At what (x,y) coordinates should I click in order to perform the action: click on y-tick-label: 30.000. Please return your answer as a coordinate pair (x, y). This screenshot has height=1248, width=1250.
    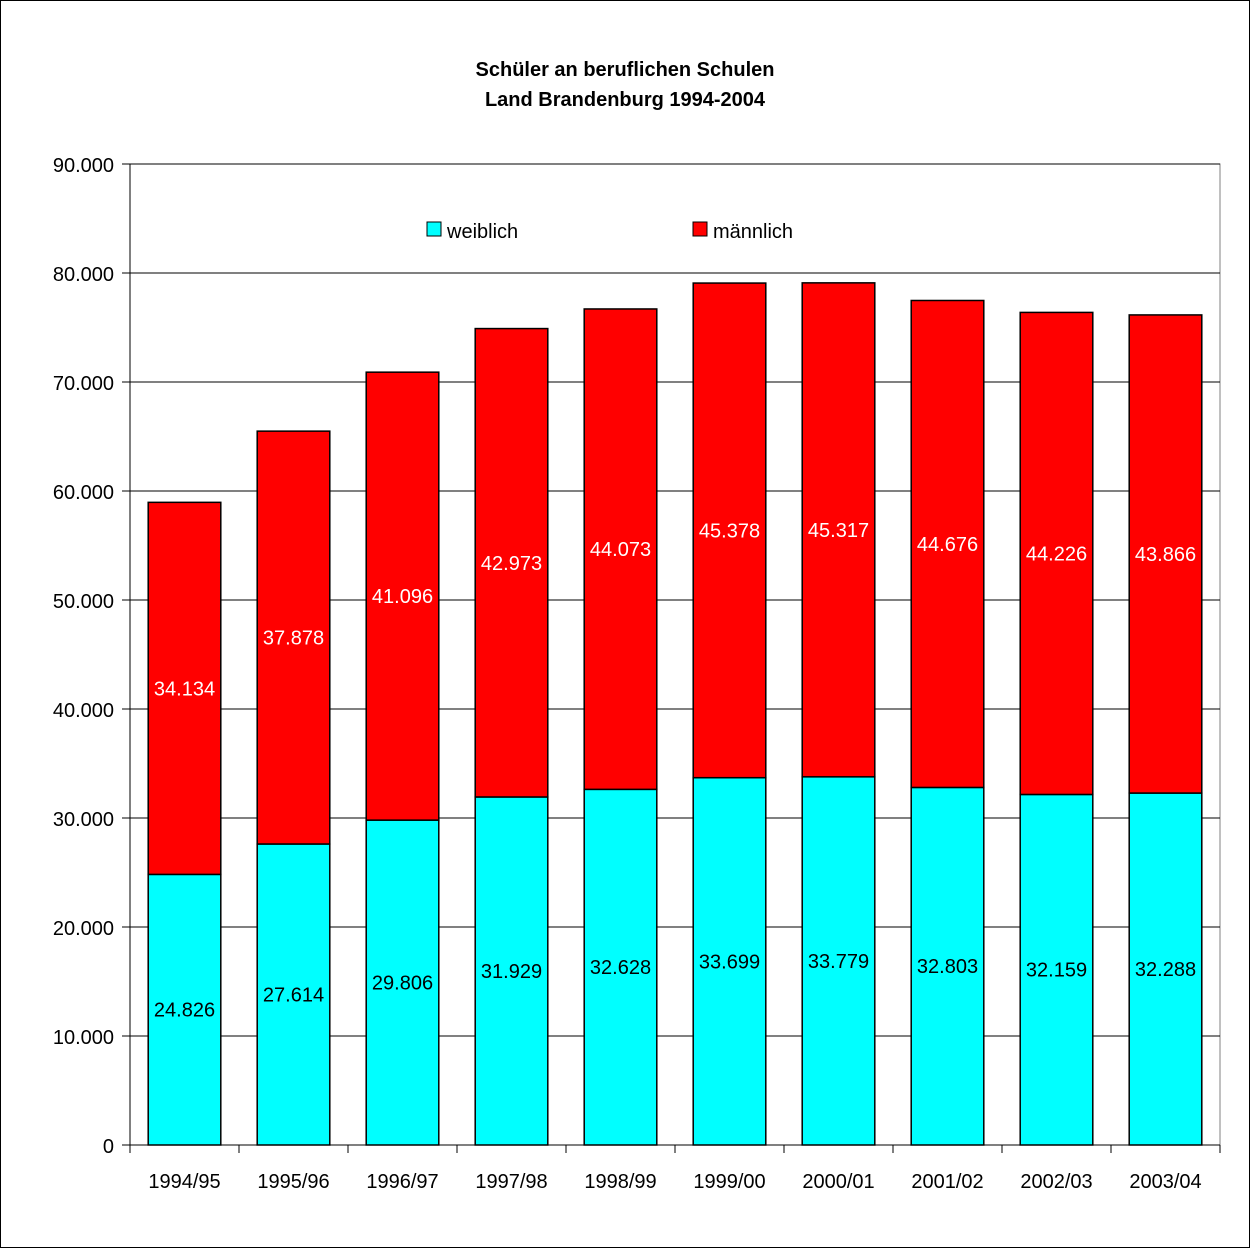
    Looking at the image, I should click on (83, 820).